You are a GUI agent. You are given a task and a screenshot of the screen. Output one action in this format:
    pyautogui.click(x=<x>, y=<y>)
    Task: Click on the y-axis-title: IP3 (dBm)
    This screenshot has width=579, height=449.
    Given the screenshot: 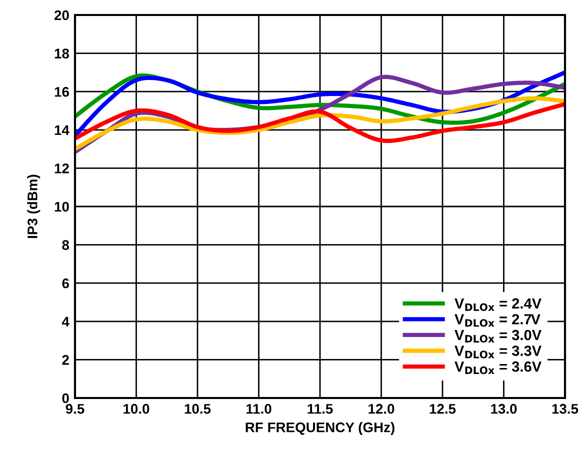 What is the action you would take?
    pyautogui.click(x=33, y=206)
    